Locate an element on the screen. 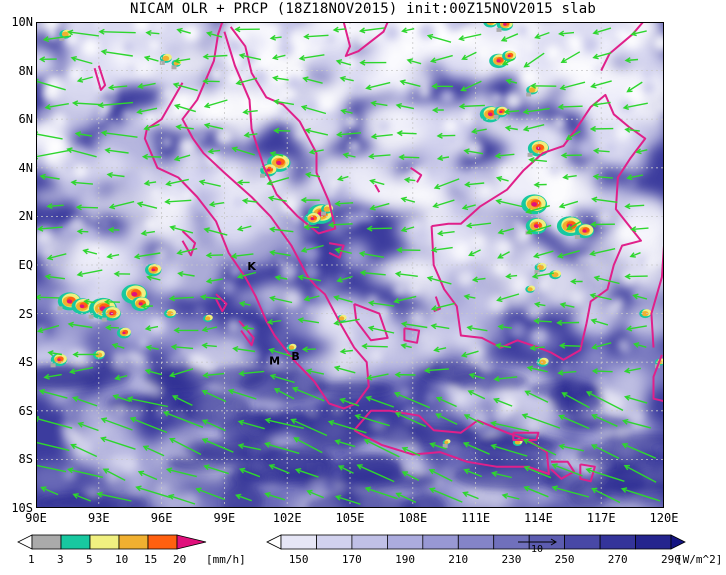  precip-colorbar-high-arrow is located at coordinates (191, 542).